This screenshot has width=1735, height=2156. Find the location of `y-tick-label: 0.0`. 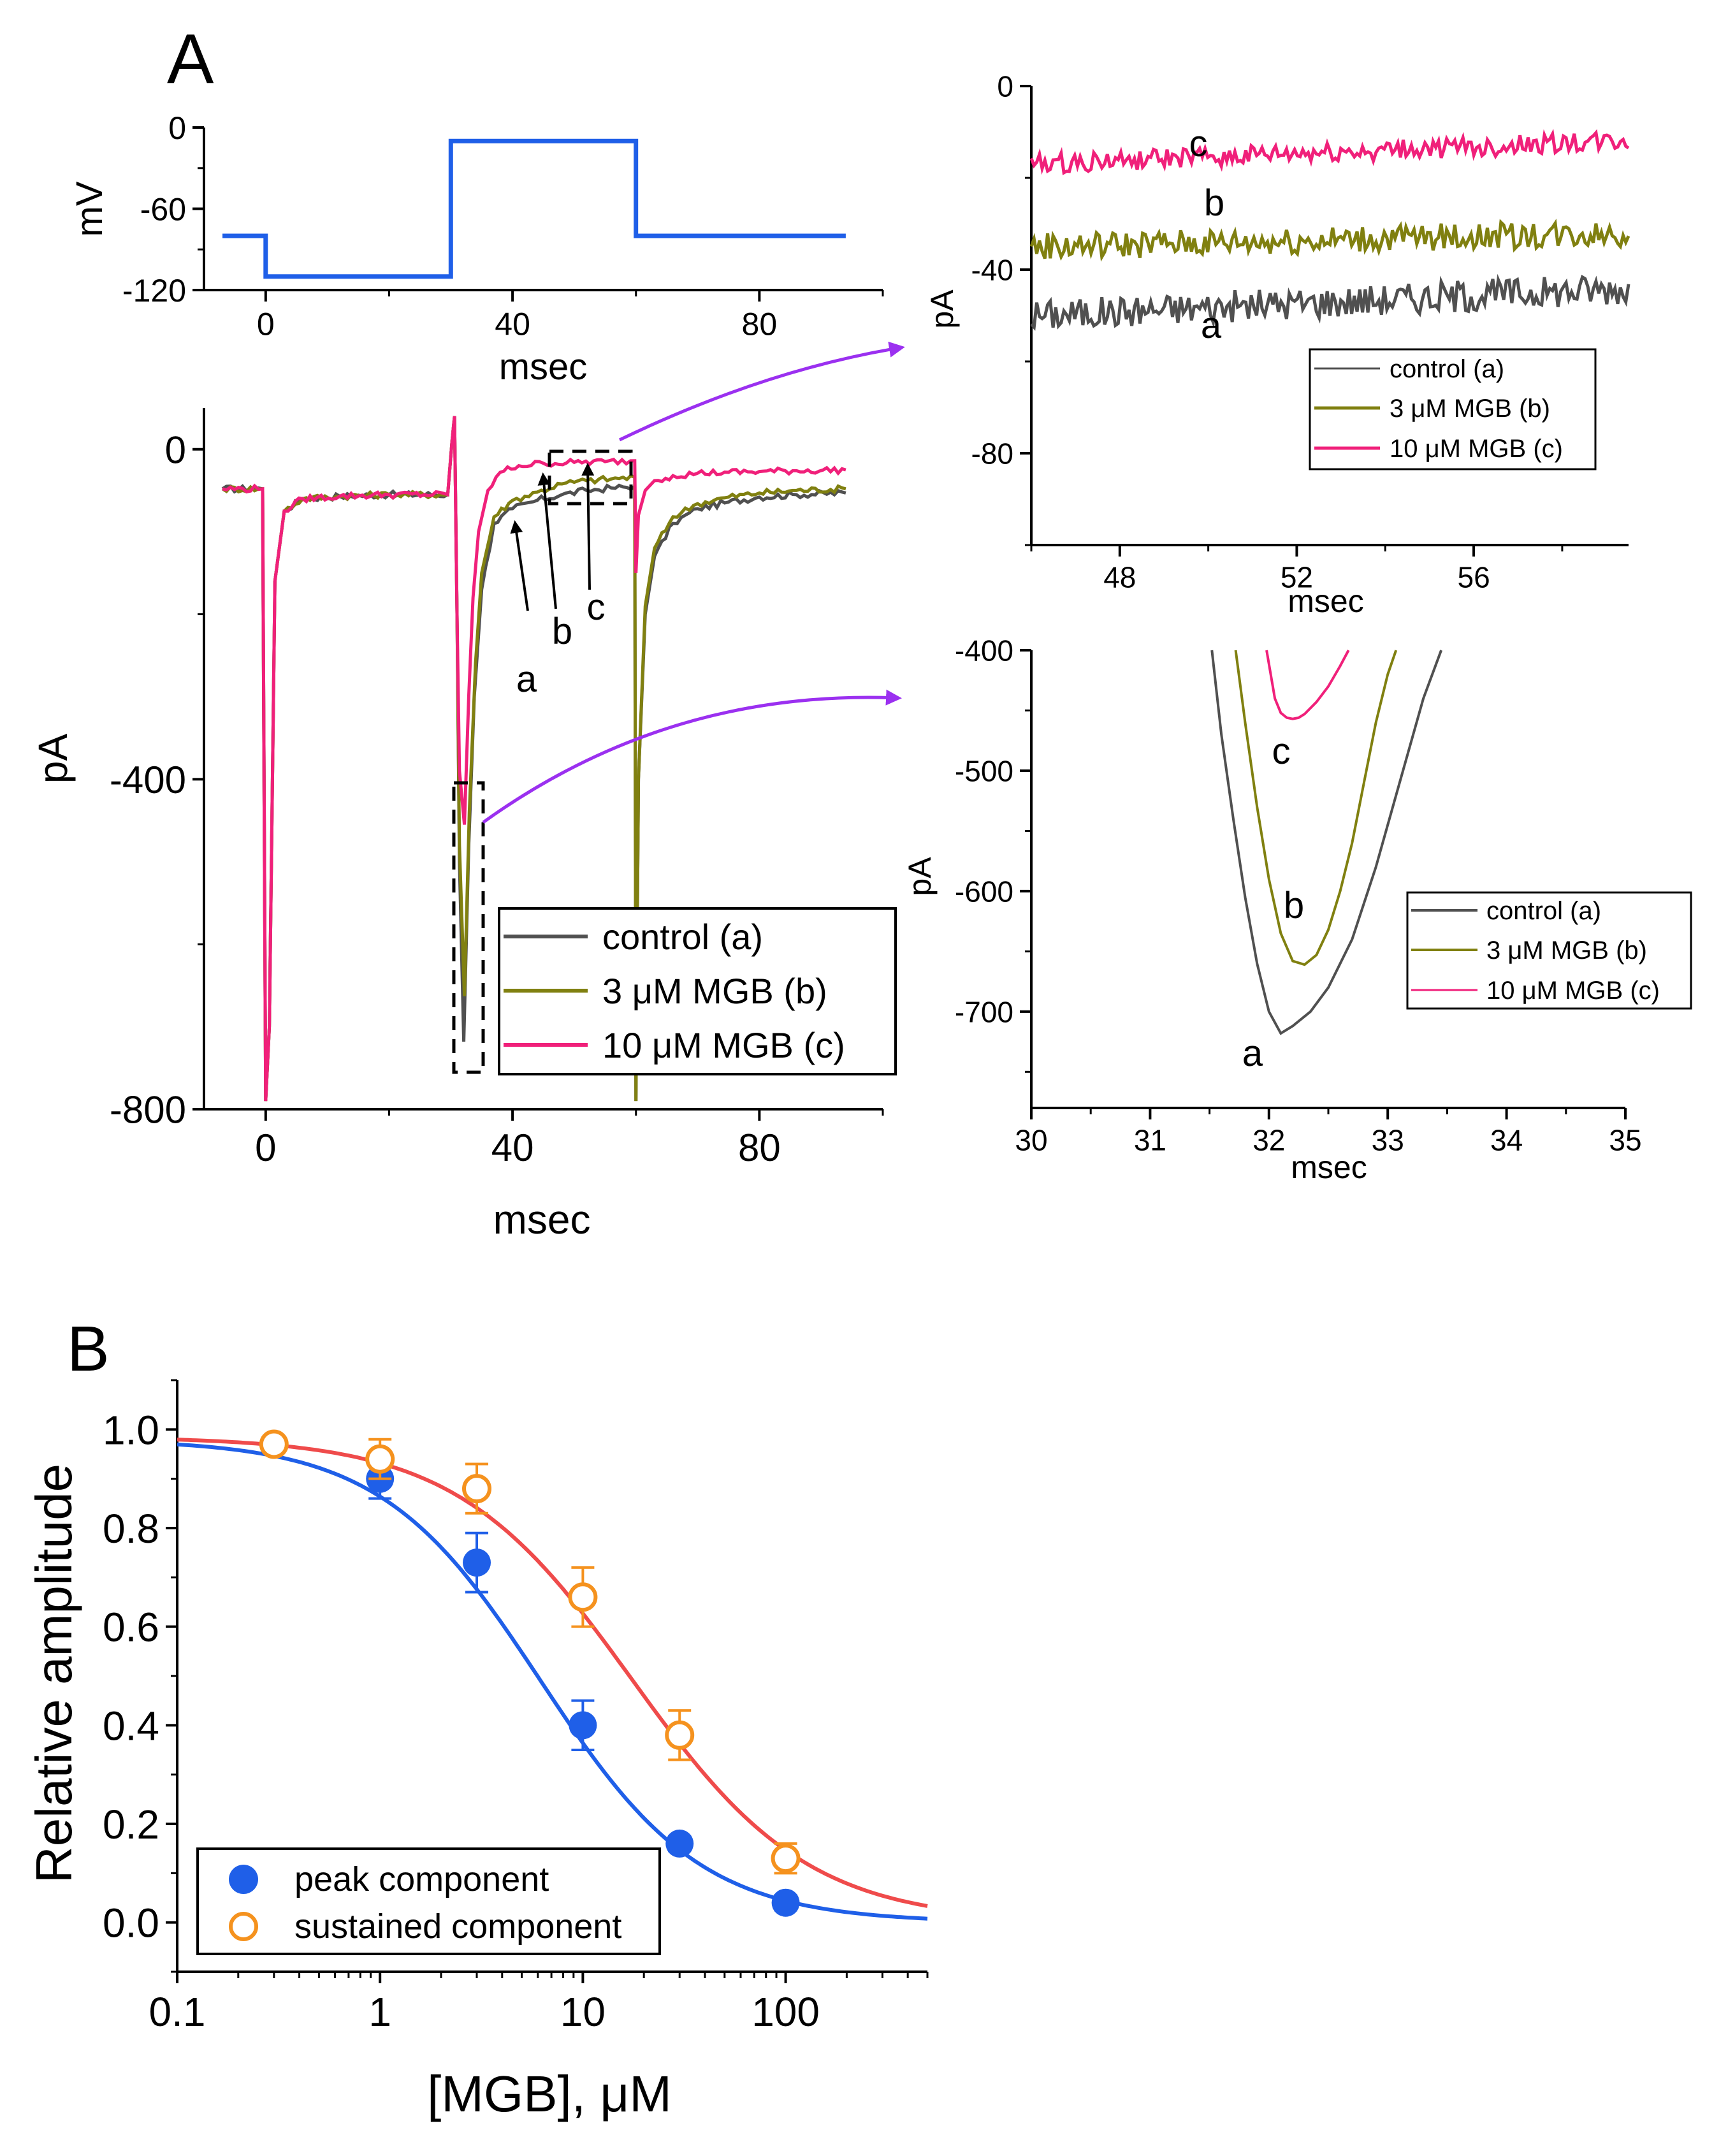

y-tick-label: 0.0 is located at coordinates (131, 1923).